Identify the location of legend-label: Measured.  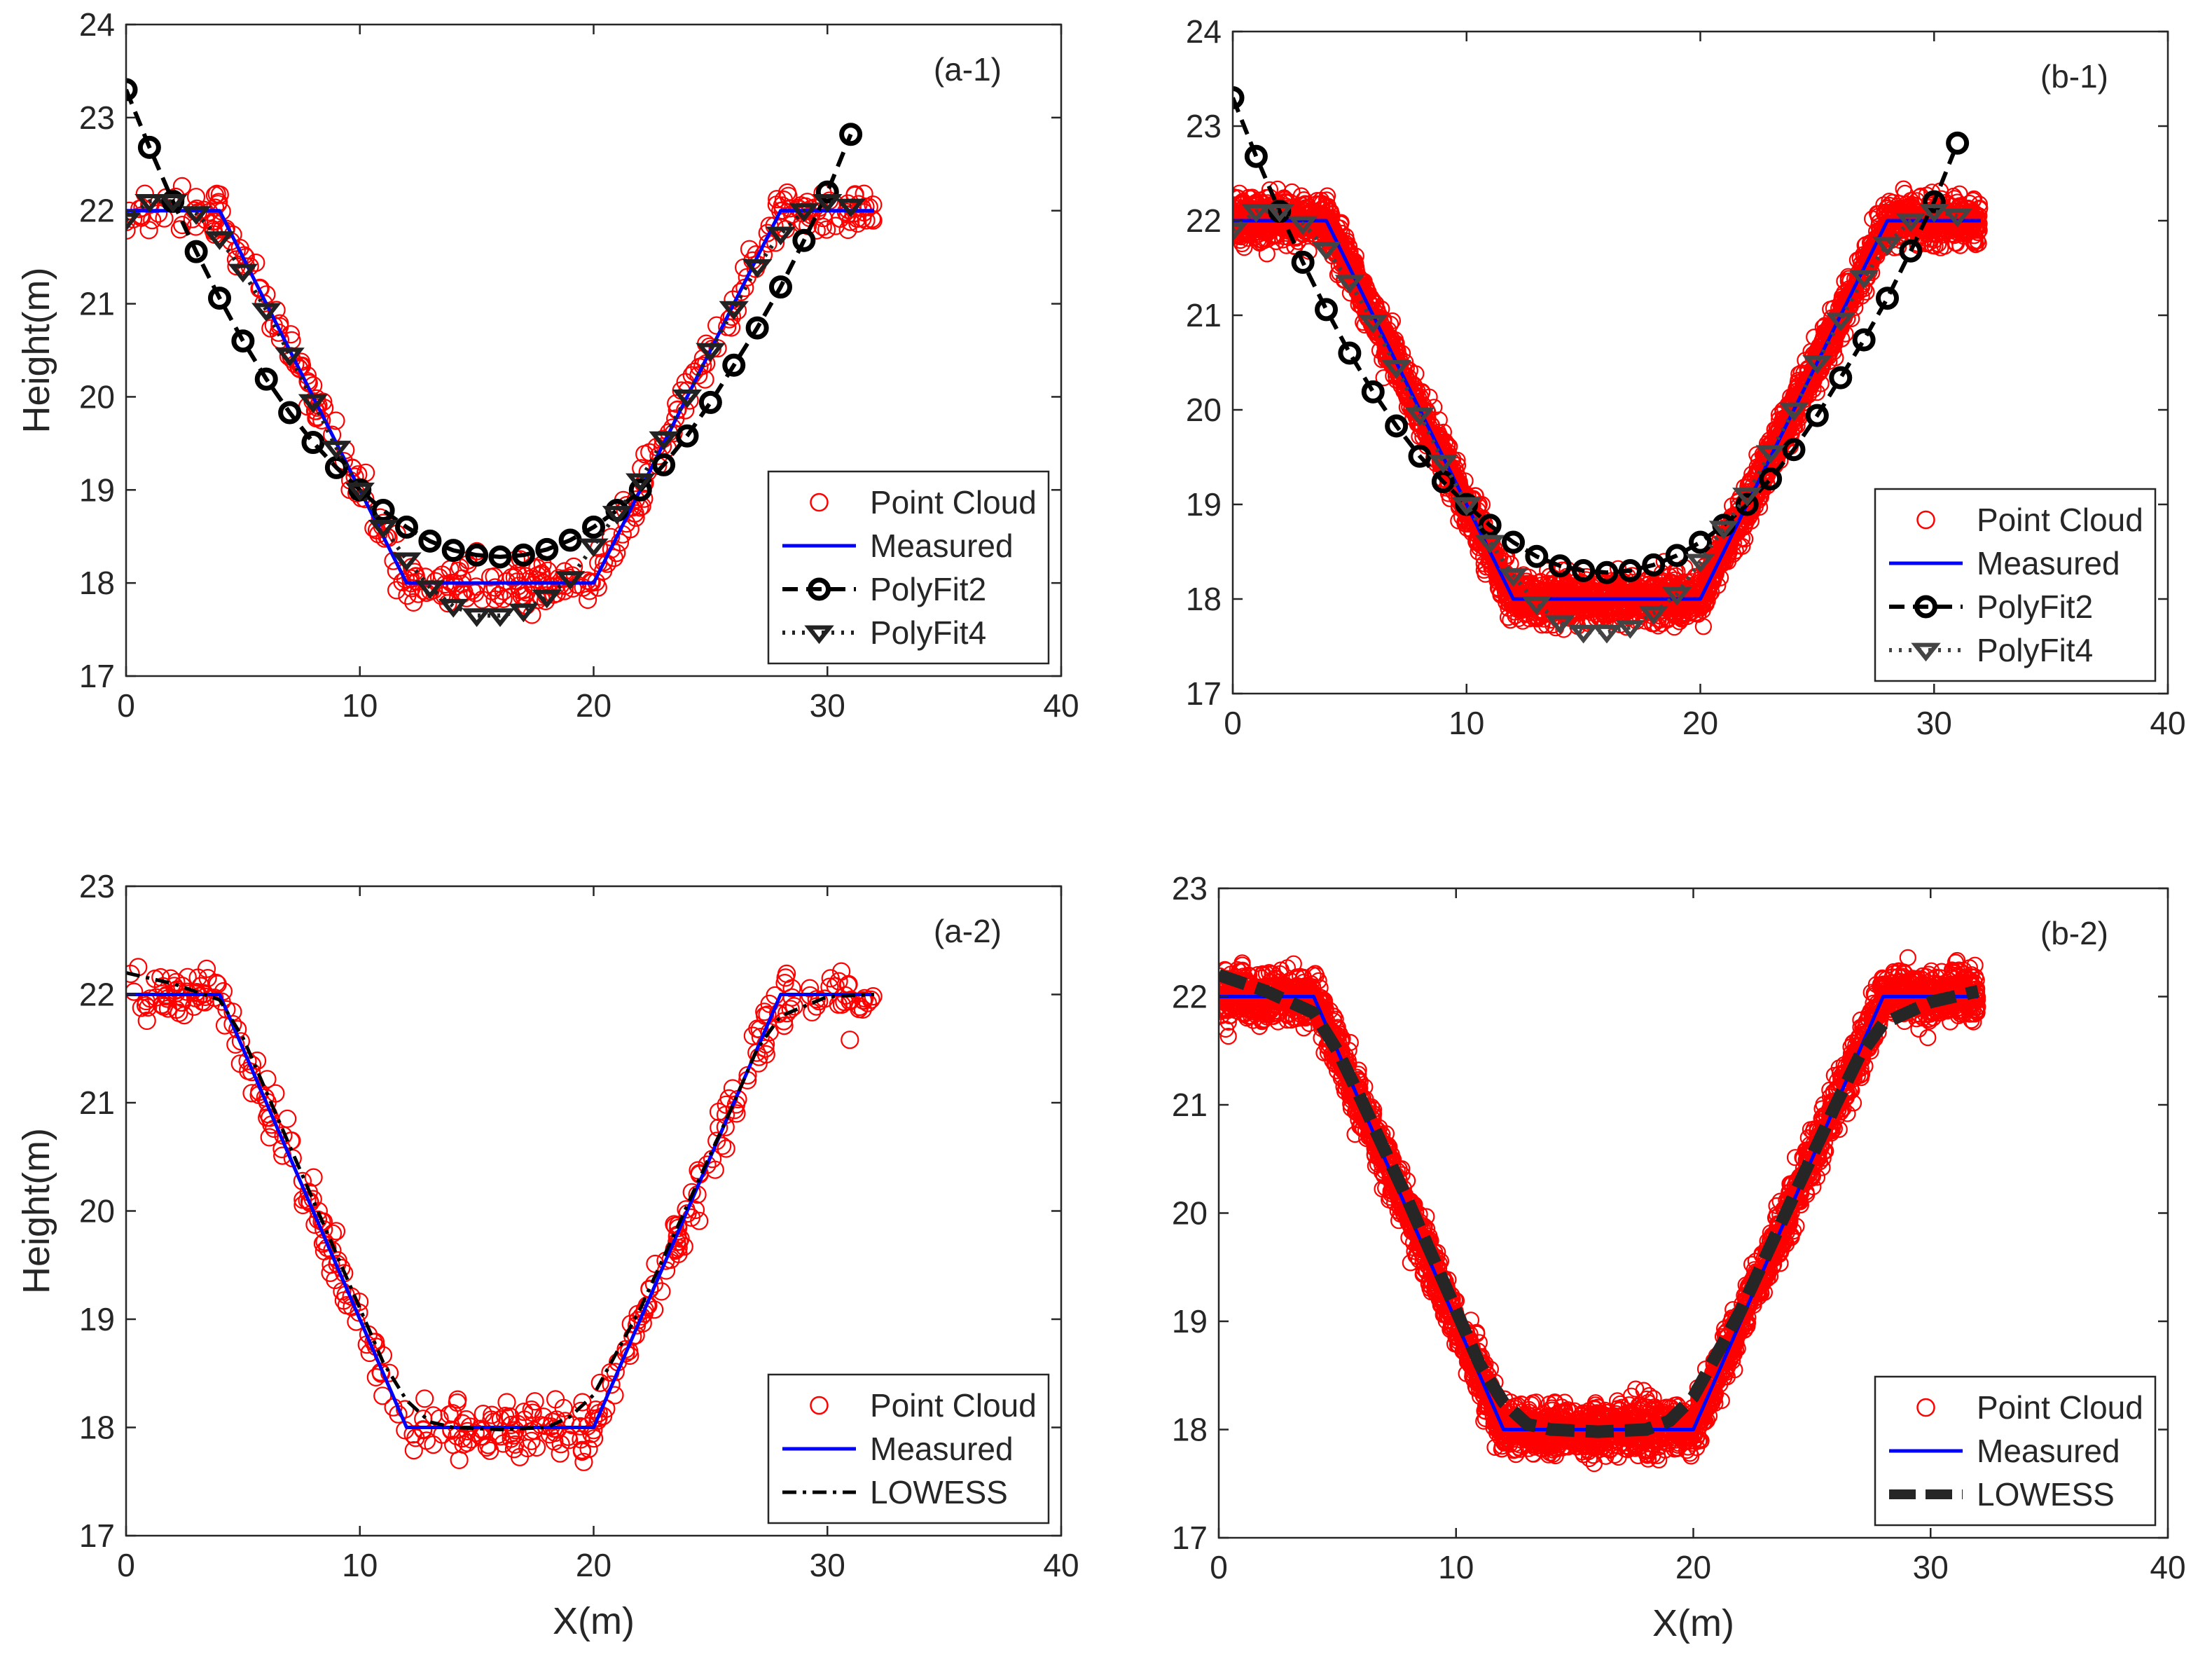
(942, 1449).